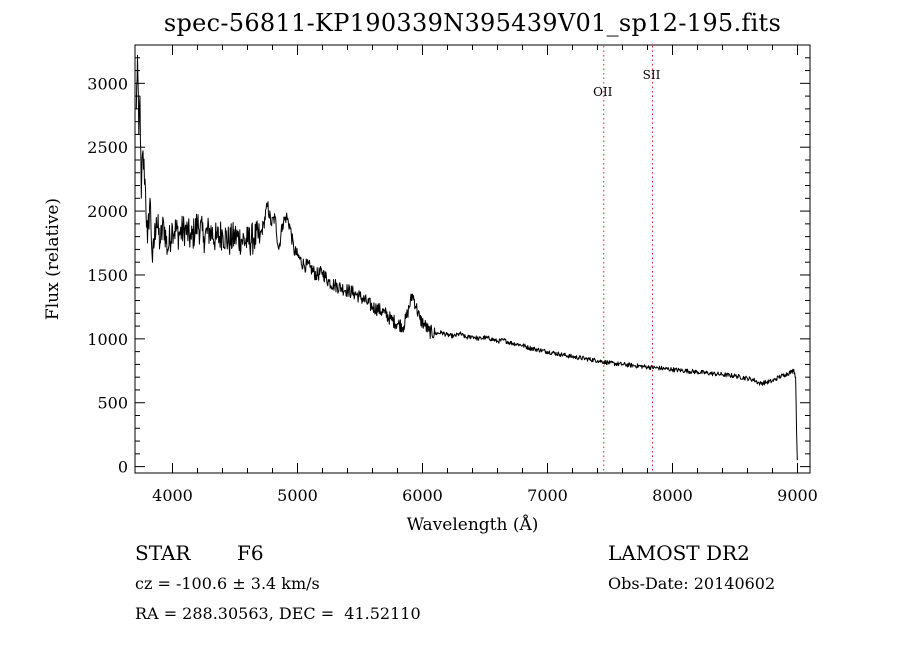 This screenshot has width=900, height=650. What do you see at coordinates (107, 83) in the screenshot?
I see `y-tick-label: 3000` at bounding box center [107, 83].